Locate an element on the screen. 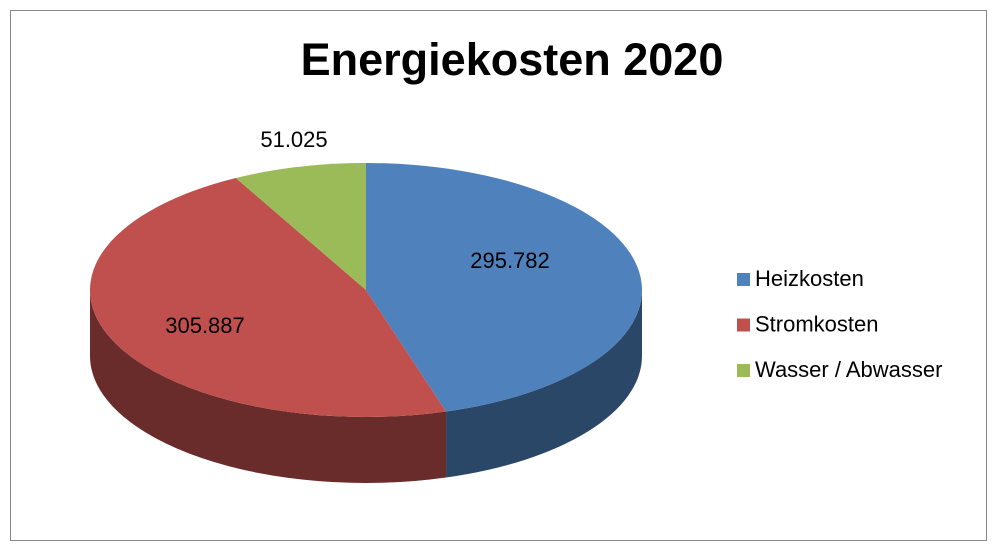 The width and height of the screenshot is (997, 551). data-label: 295.782 is located at coordinates (510, 260).